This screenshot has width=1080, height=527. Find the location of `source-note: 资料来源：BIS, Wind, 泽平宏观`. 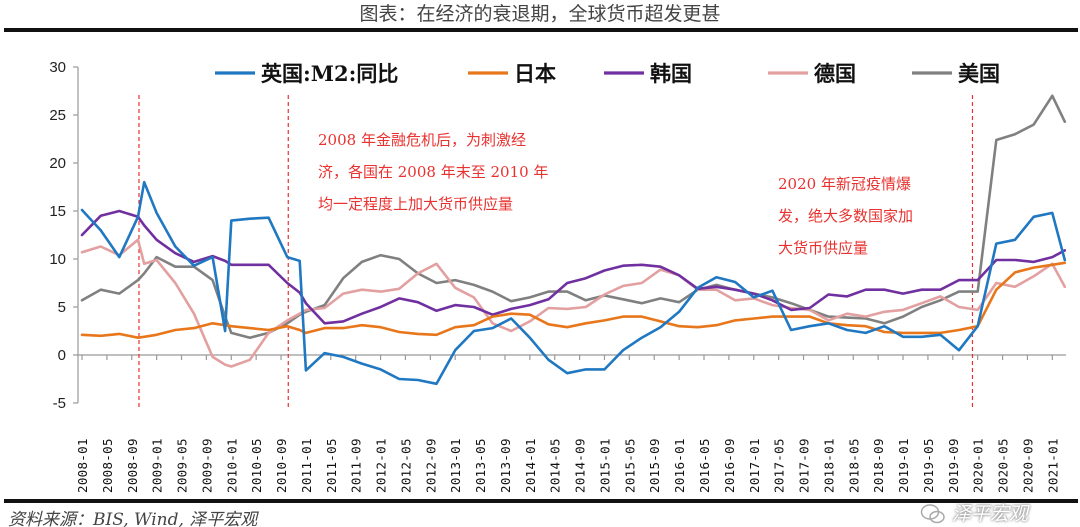

source-note: 资料来源：BIS, Wind, 泽平宏观 is located at coordinates (133, 518).